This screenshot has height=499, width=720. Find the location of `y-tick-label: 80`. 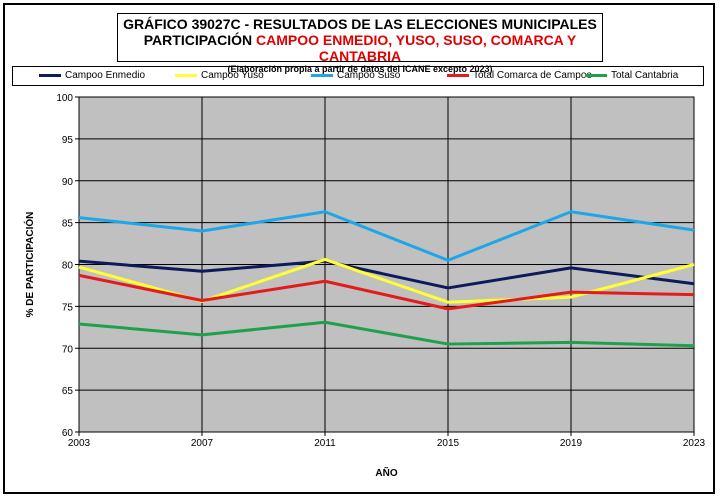

y-tick-label: 80 is located at coordinates (68, 266).